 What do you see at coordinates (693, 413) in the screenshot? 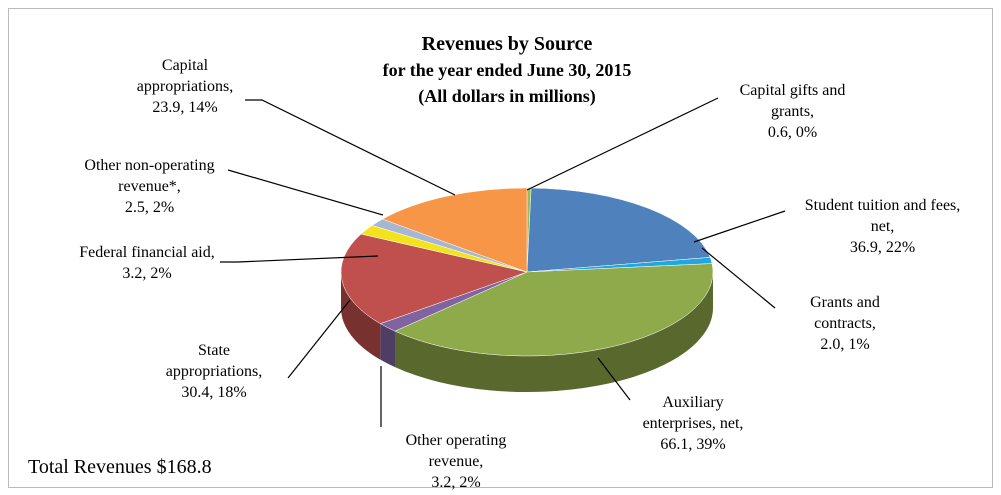
I see `category-label: Auxiliary enterprises, net,` at bounding box center [693, 413].